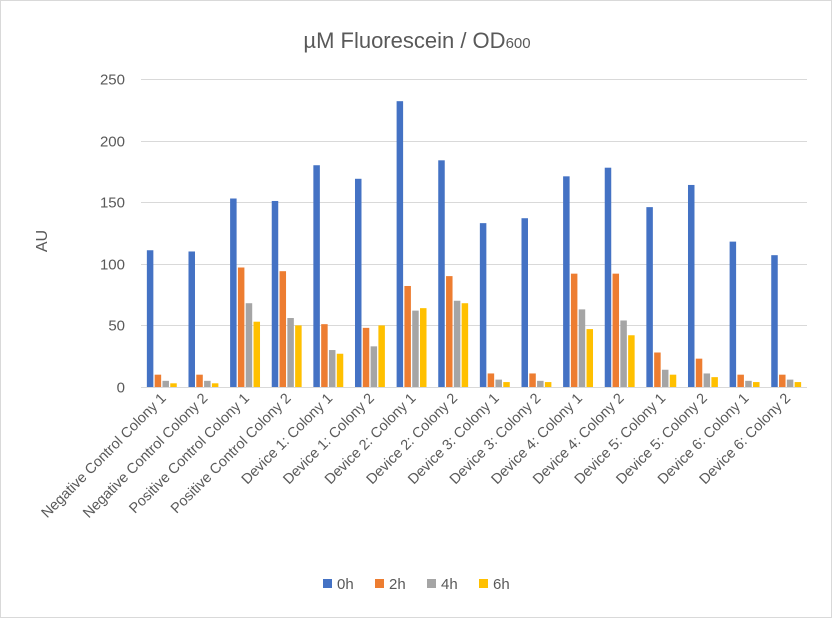  Describe the element at coordinates (379, 583) in the screenshot. I see `legend-swatch-2h` at that location.